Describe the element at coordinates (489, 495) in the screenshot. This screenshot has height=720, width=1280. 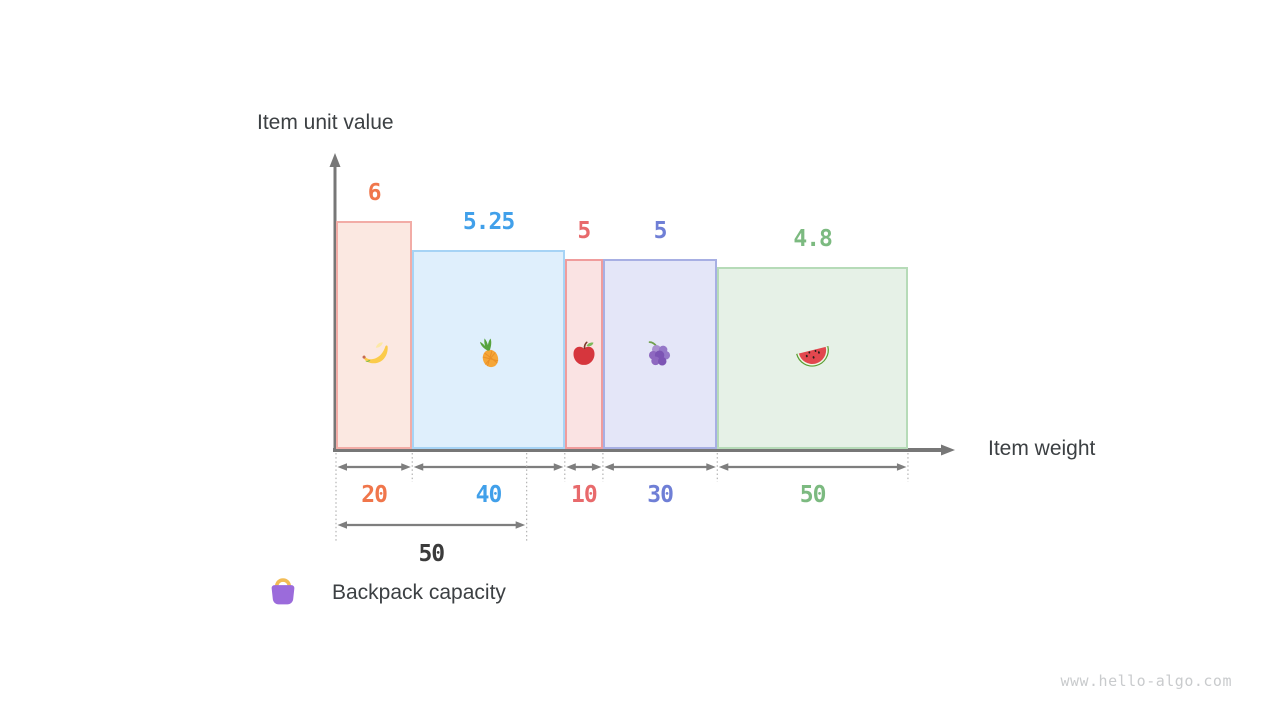
I see `weight-label-pineapple: 40` at that location.